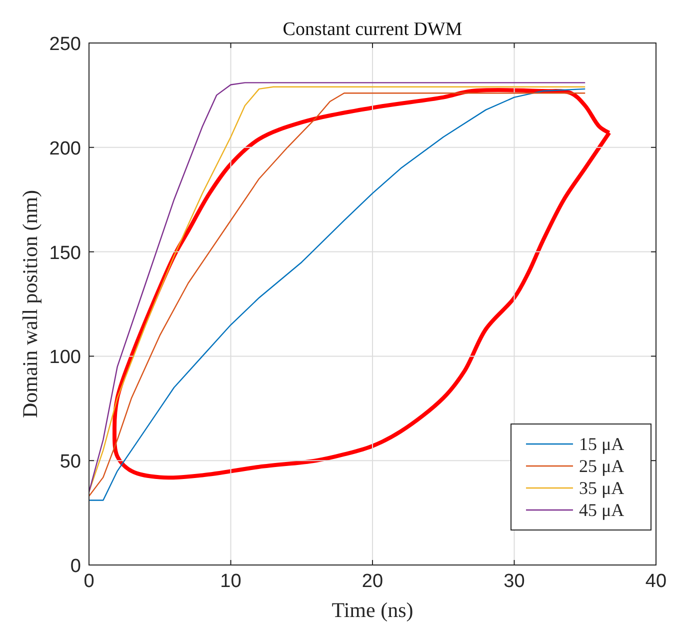  Describe the element at coordinates (231, 581) in the screenshot. I see `x-tick-label: 10` at that location.